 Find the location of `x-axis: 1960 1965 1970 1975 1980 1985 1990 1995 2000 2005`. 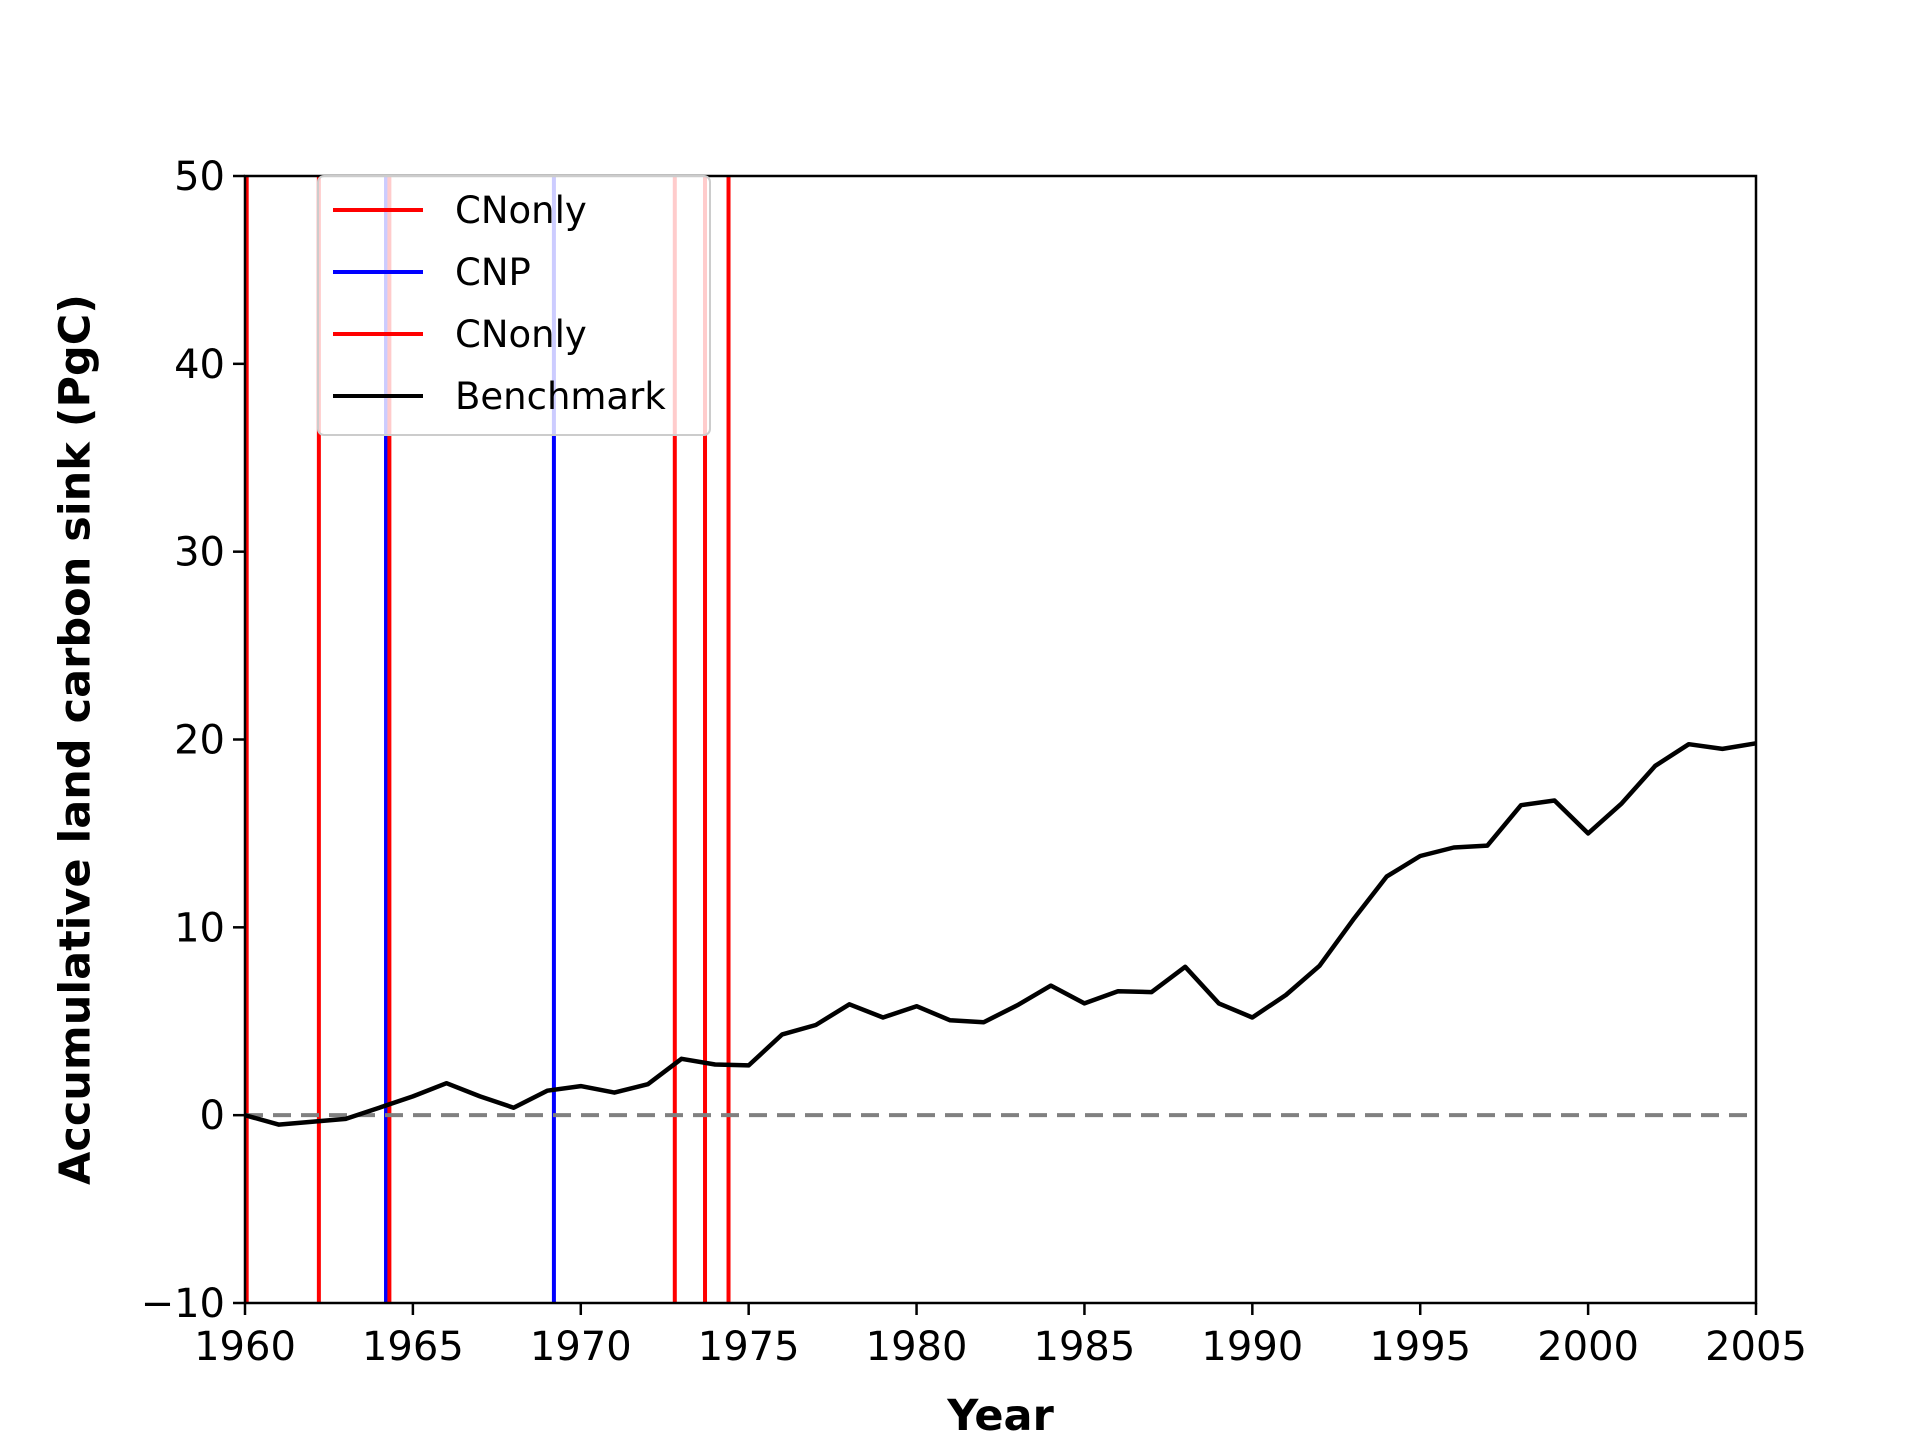

x-axis: 1960 1965 1970 1975 1980 1985 1990 1995 2000 2005 is located at coordinates (1000, 1336).